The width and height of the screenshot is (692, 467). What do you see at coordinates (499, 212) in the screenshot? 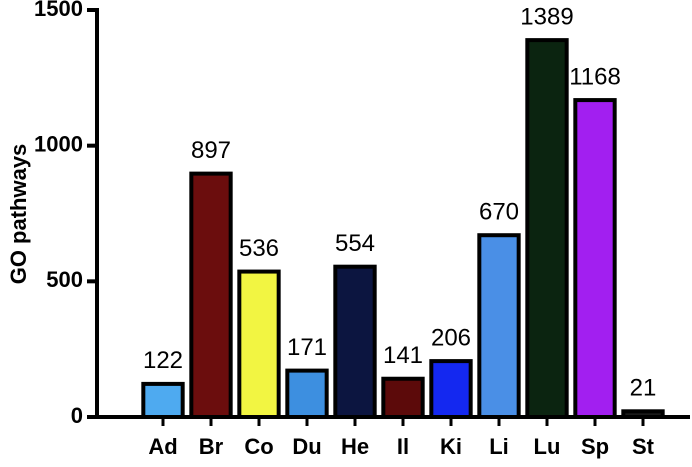
I see `value-label: 670` at bounding box center [499, 212].